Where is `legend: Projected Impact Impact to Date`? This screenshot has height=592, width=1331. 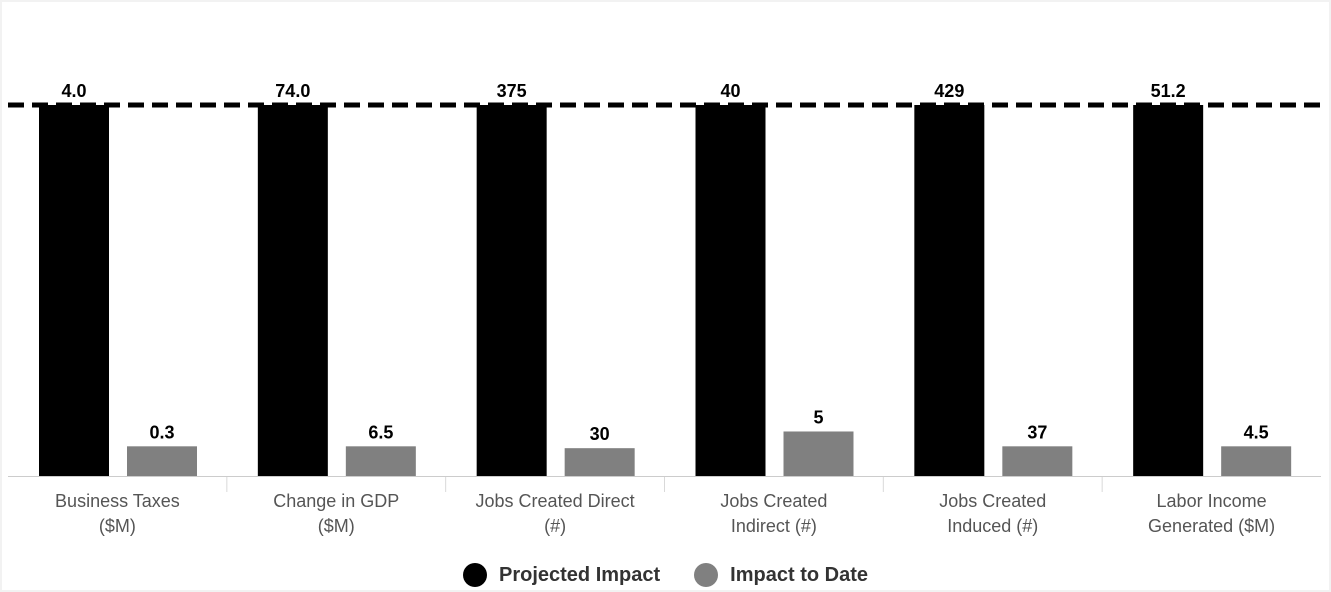
legend: Projected Impact Impact to Date is located at coordinates (665, 575).